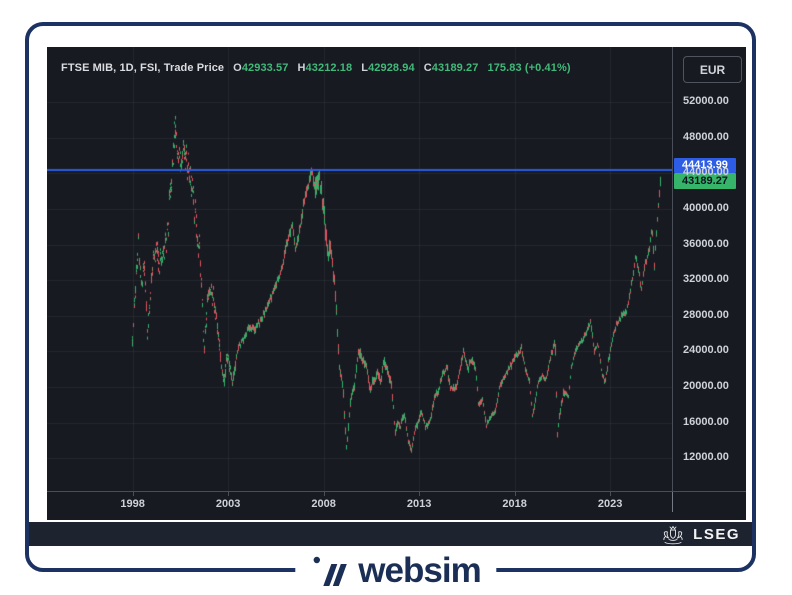 Image resolution: width=792 pixels, height=595 pixels. Describe the element at coordinates (391, 68) in the screenshot. I see `legend-ohlc-value: 42928.94` at that location.